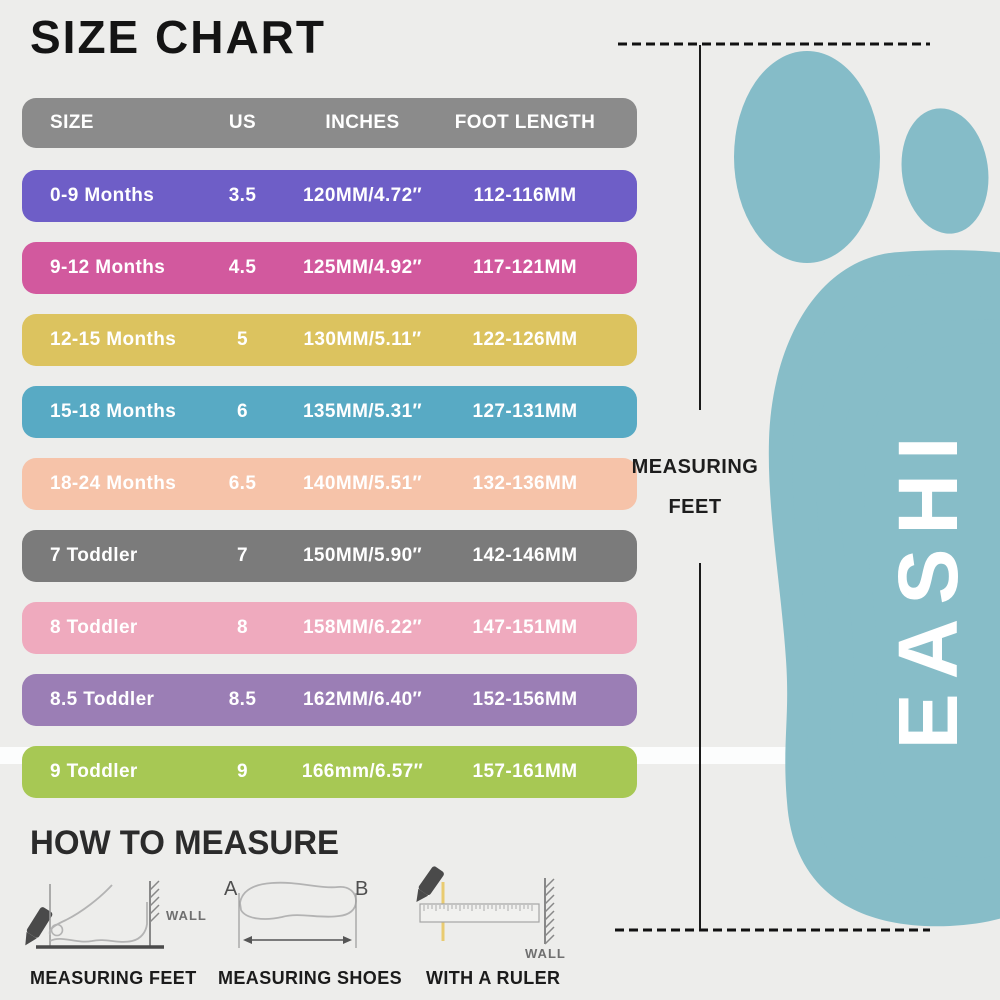  Describe the element at coordinates (362, 627) in the screenshot. I see `cell-inches: 158MM/6.22″` at that location.